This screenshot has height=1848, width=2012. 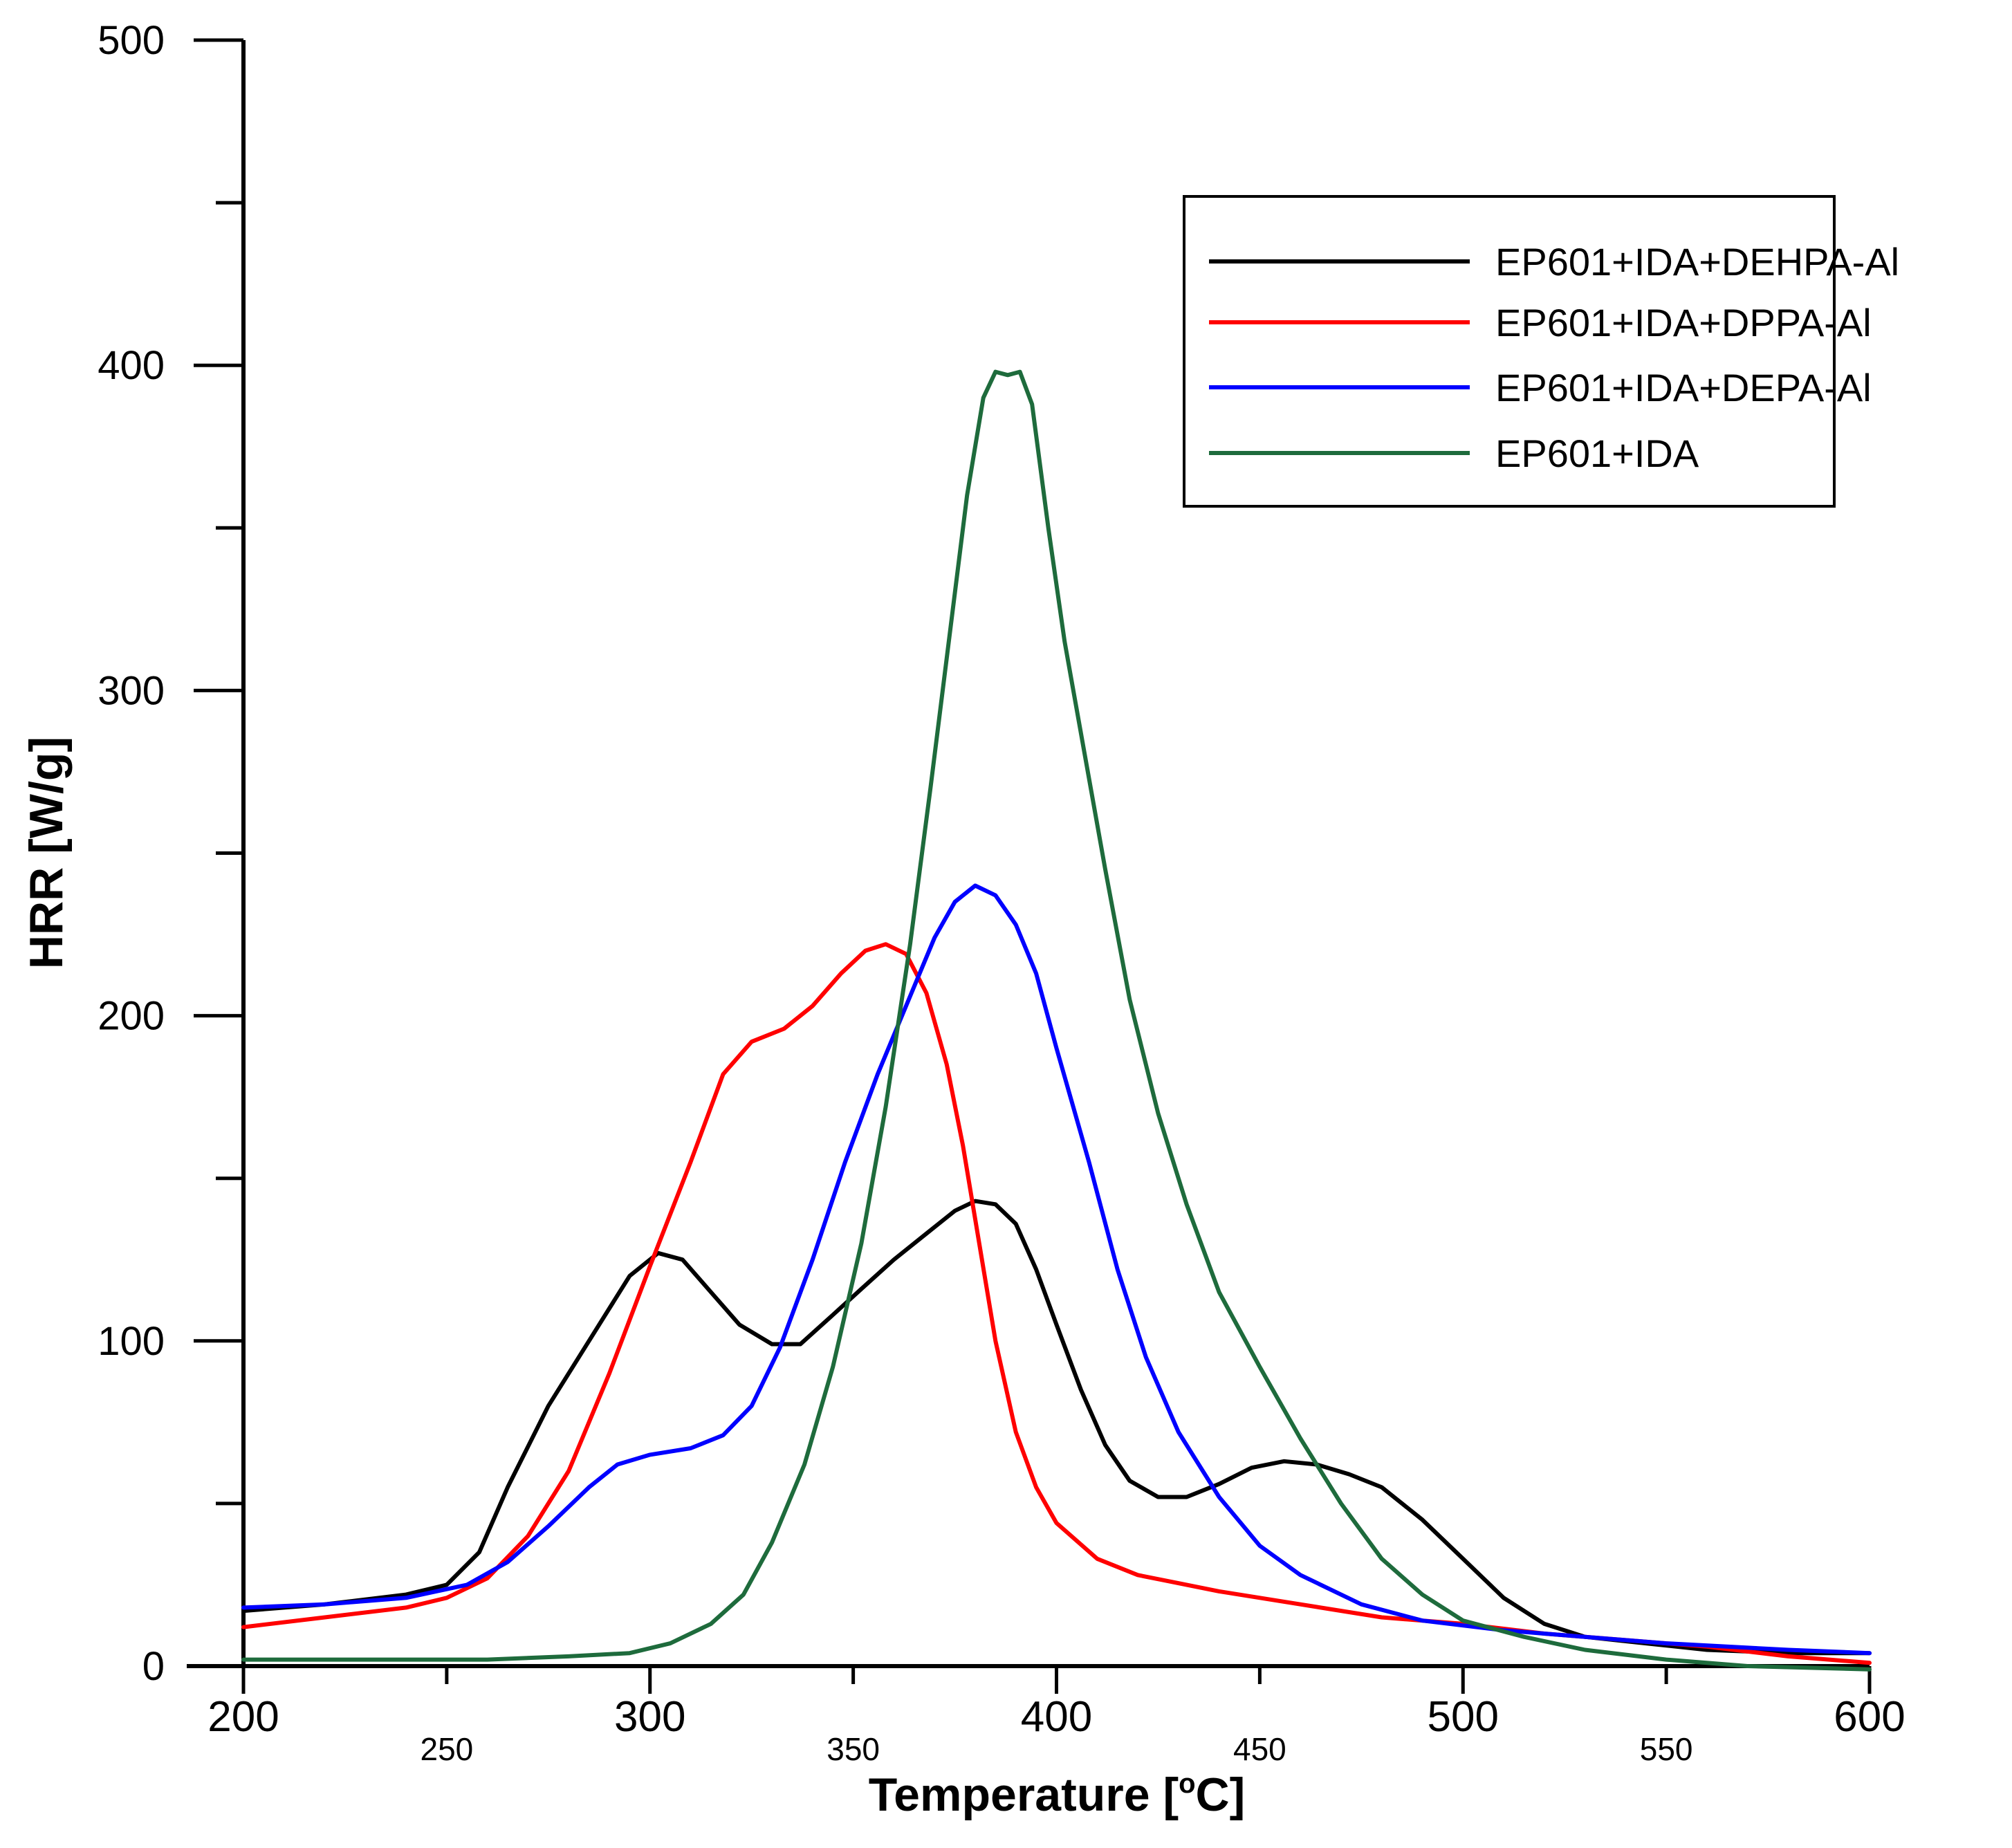 I want to click on x-major-tick-label: 200, so click(x=243, y=1717).